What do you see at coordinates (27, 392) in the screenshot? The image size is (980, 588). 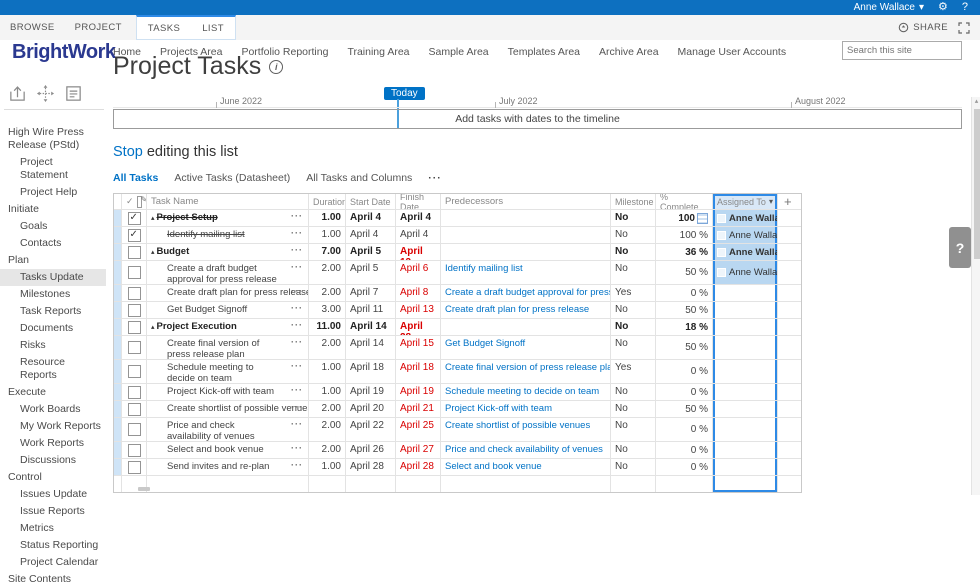 I see `sidebar-item-execute: Execute` at bounding box center [27, 392].